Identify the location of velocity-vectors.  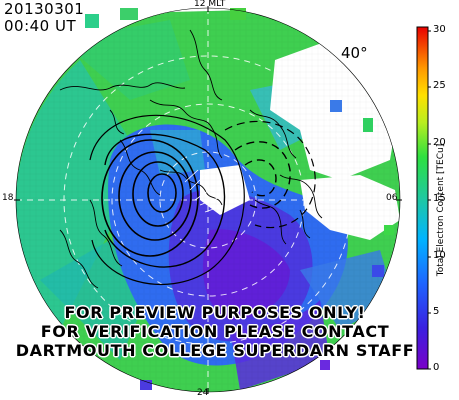
(203, 191).